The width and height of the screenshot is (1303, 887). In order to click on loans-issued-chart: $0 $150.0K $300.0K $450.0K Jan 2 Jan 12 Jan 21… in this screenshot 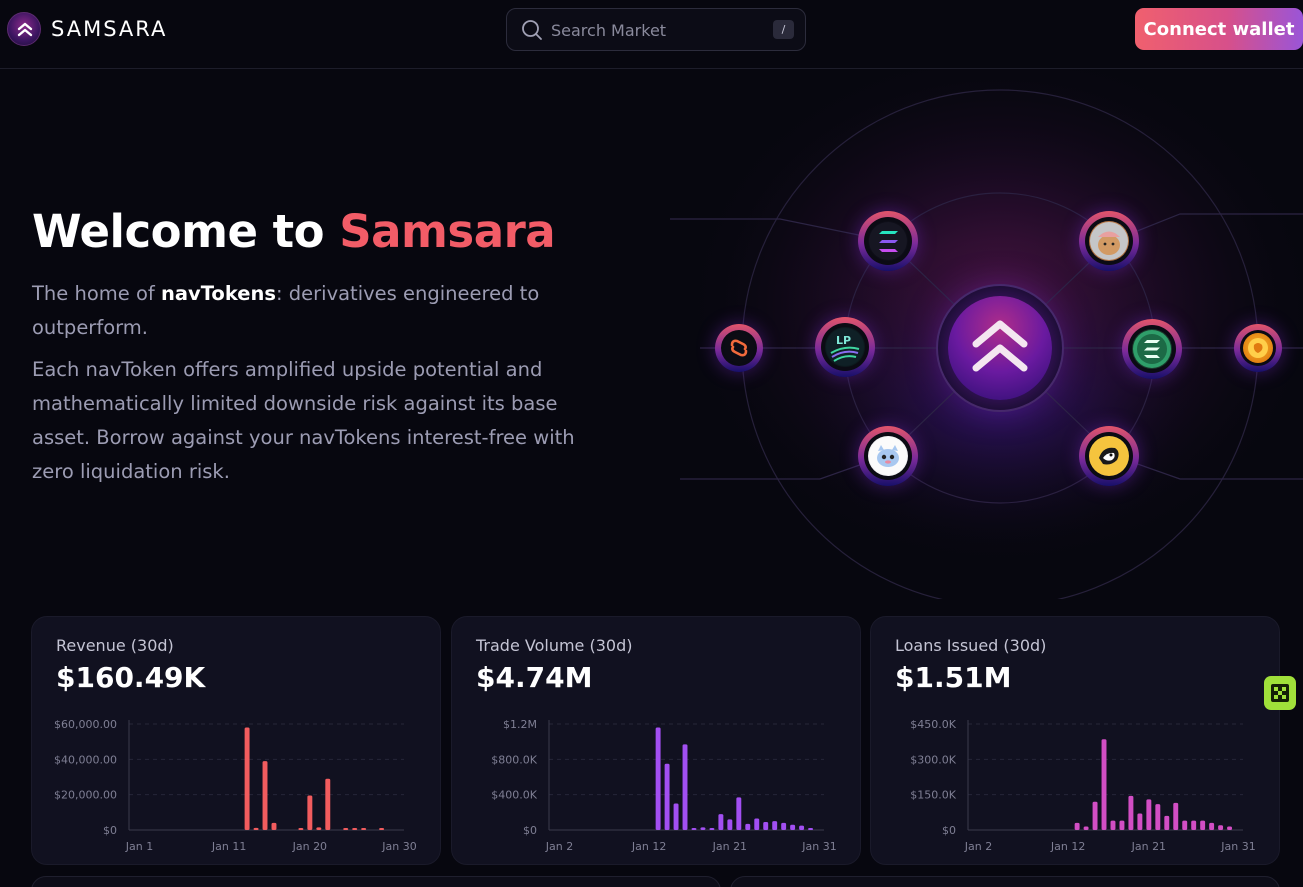, I will do `click(1082, 785)`.